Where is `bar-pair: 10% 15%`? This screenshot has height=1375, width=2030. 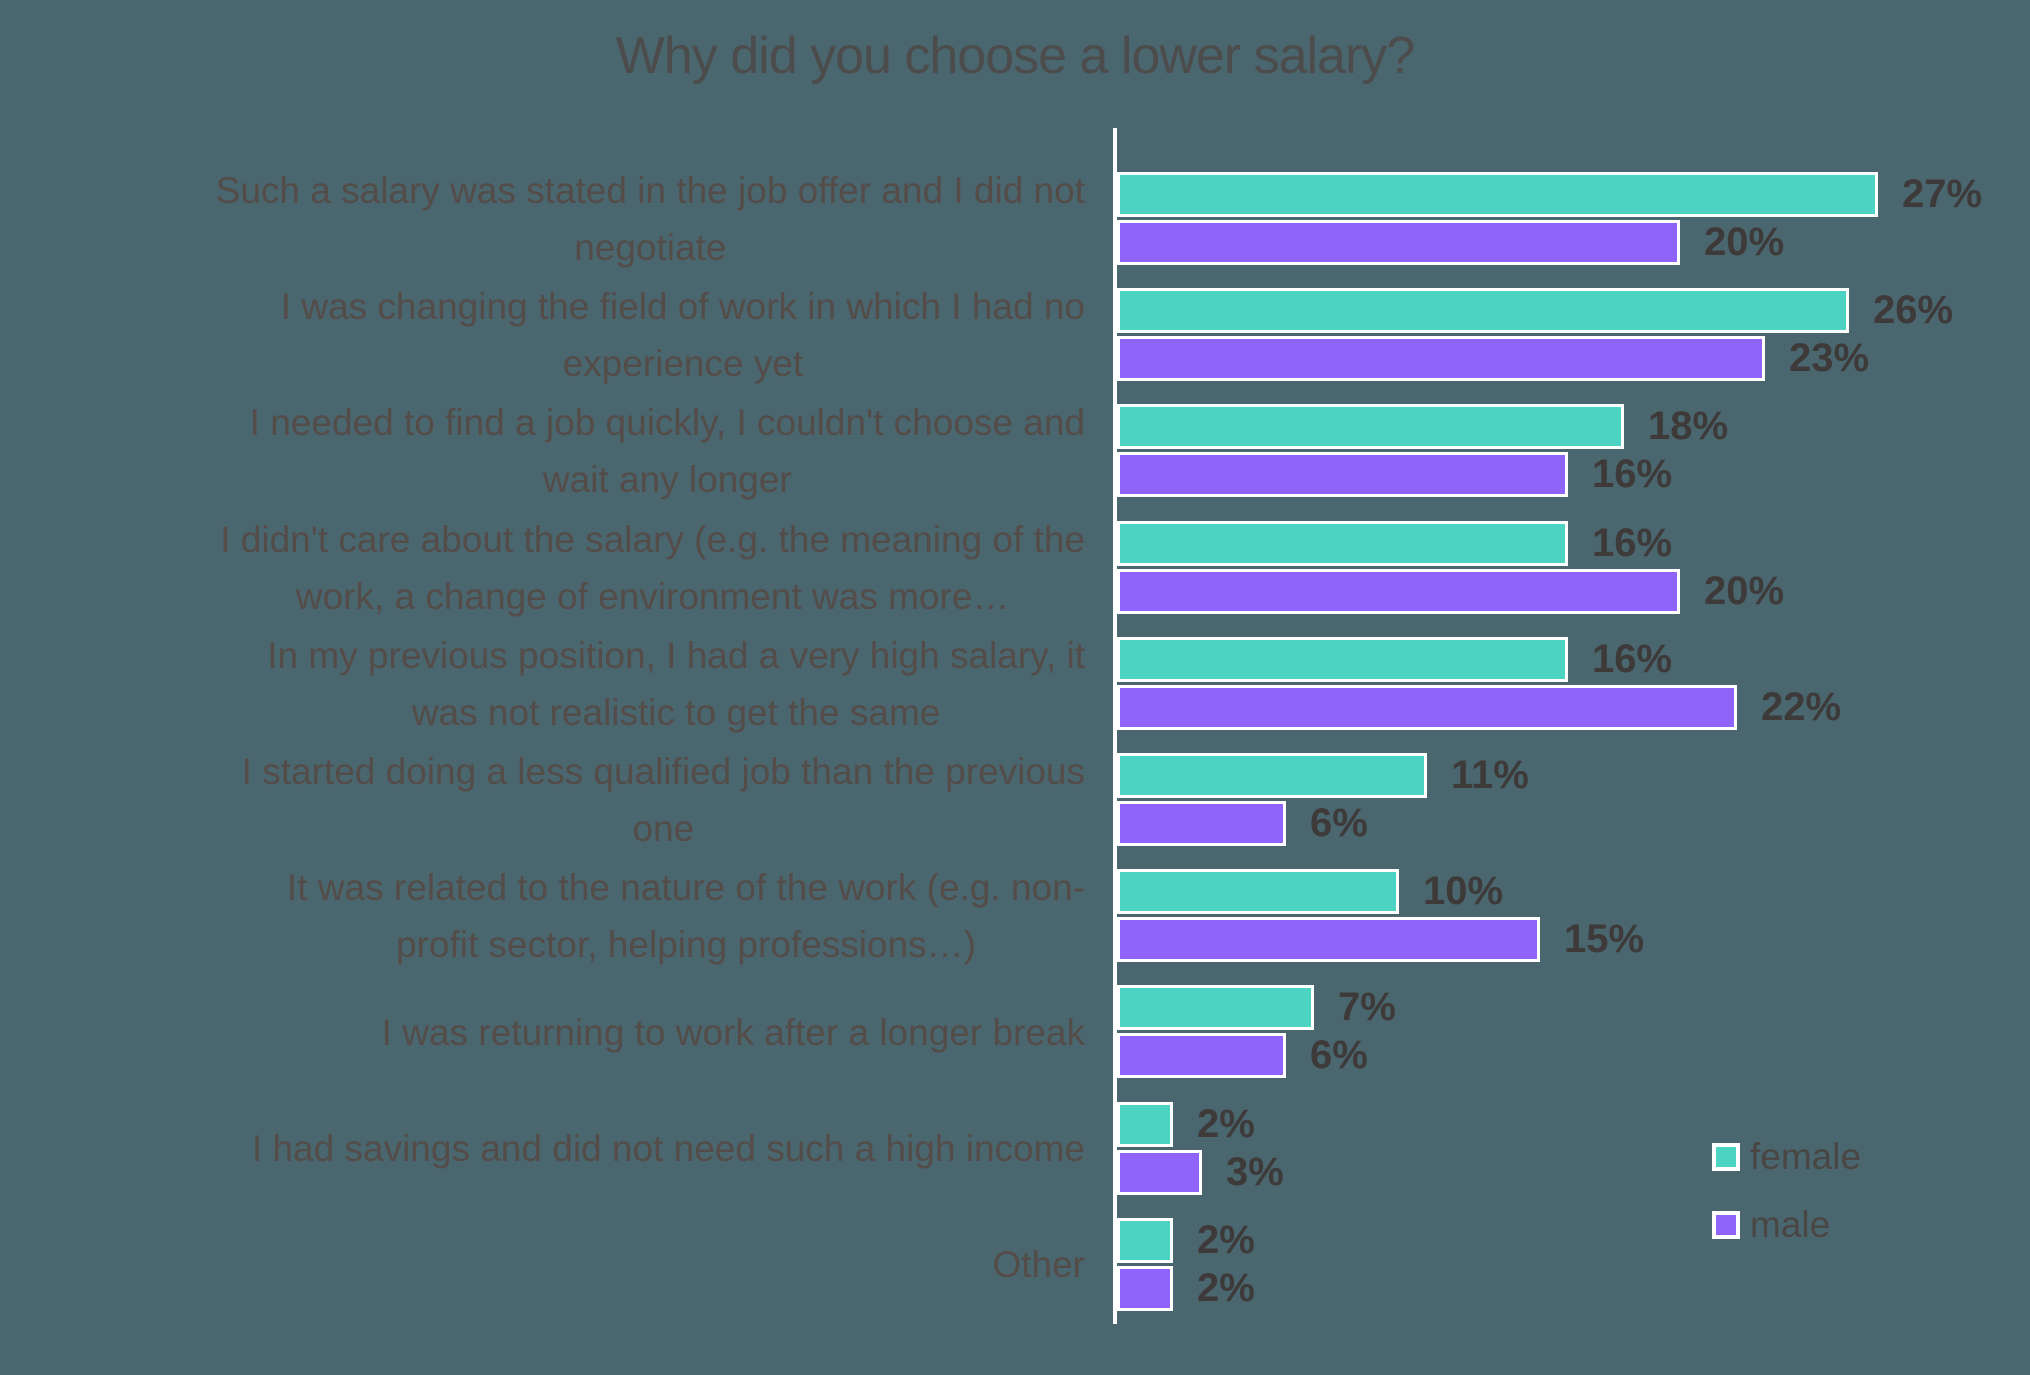
bar-pair: 10% 15% is located at coordinates (1381, 916).